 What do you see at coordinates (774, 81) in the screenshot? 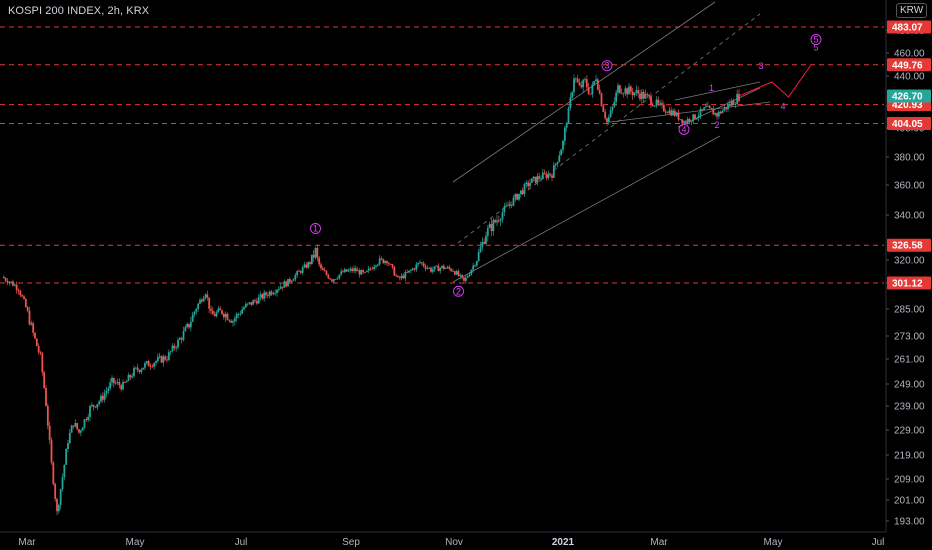
I see `projection-path` at bounding box center [774, 81].